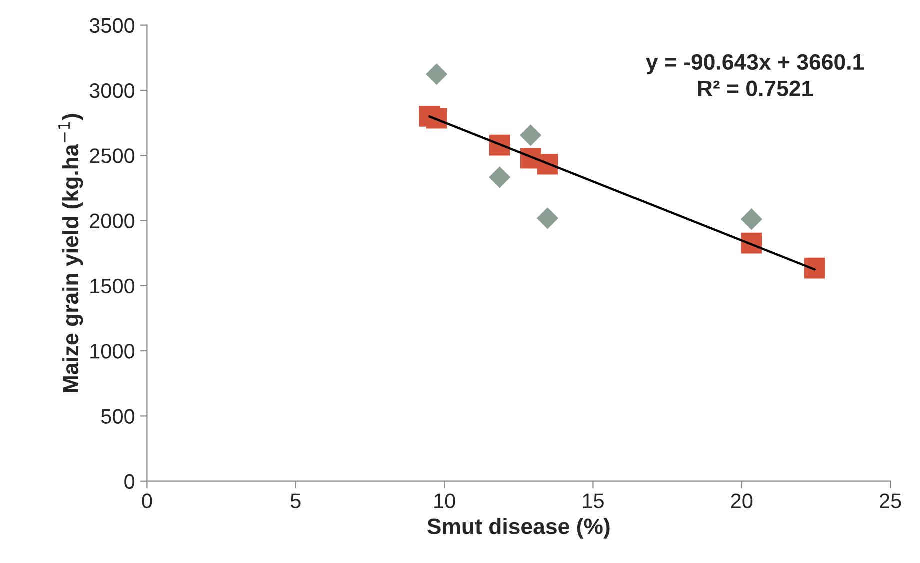 Image resolution: width=920 pixels, height=563 pixels. I want to click on x-tick-label: 5, so click(295, 501).